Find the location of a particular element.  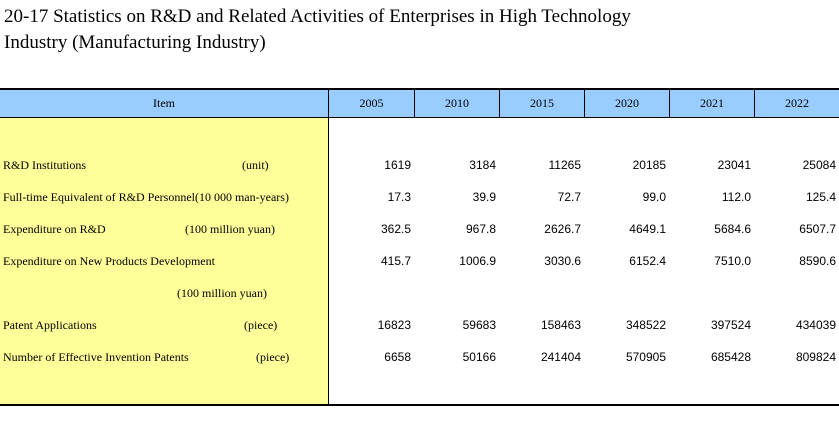

row-label: R&D Institutions is located at coordinates (45, 165).